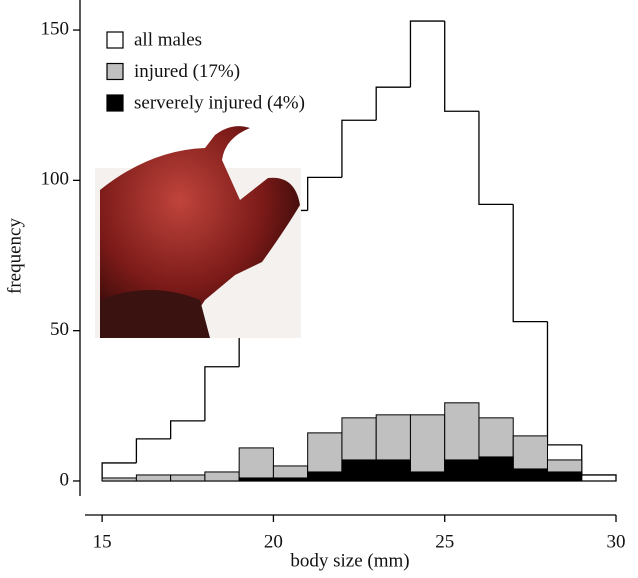  I want to click on y-tick-label: 100, so click(55, 179).